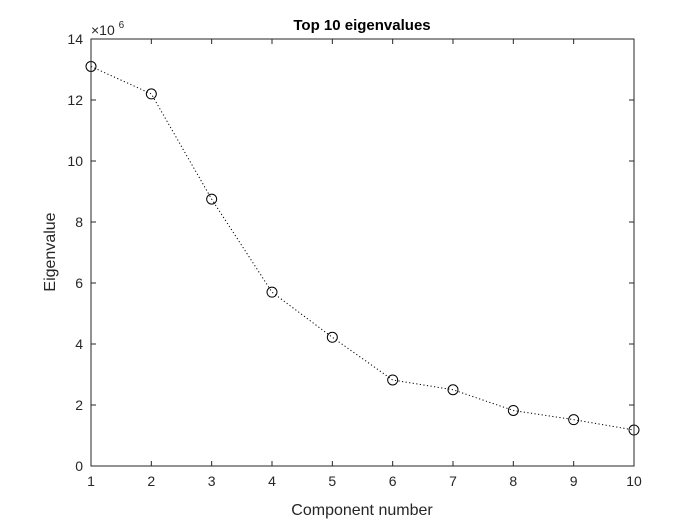 This screenshot has height=525, width=700. What do you see at coordinates (79, 283) in the screenshot?
I see `y-tick-label-6: 6` at bounding box center [79, 283].